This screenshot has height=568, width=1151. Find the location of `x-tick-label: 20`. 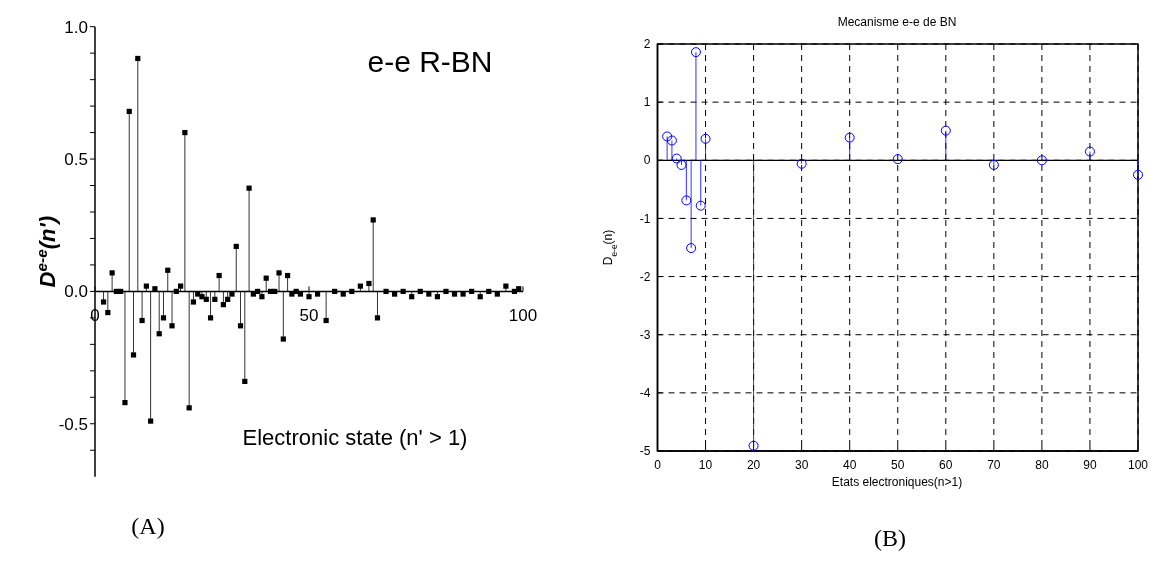

x-tick-label: 20 is located at coordinates (753, 465).